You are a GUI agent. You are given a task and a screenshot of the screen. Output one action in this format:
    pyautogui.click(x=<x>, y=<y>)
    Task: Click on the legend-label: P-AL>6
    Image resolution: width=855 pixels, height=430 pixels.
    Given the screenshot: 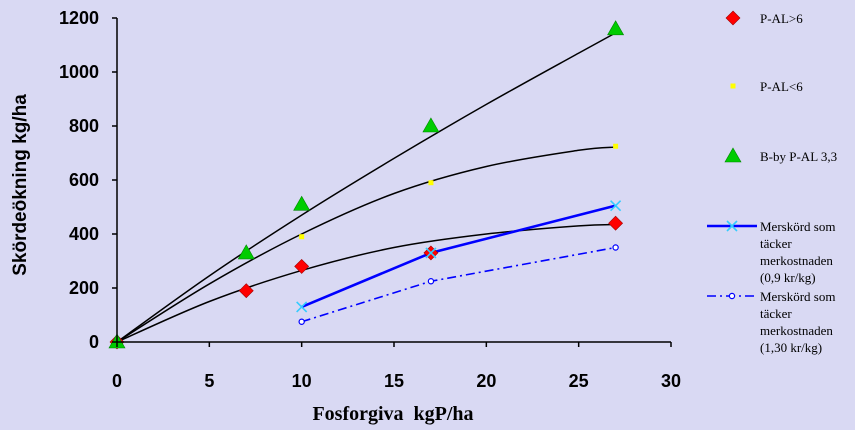 What is the action you would take?
    pyautogui.click(x=781, y=18)
    